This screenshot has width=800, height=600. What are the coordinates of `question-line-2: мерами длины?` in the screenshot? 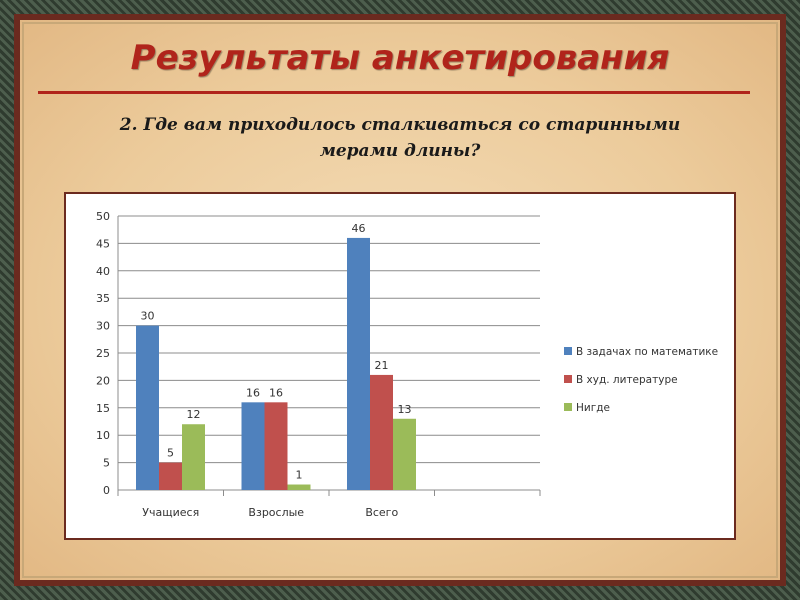 It's located at (400, 151).